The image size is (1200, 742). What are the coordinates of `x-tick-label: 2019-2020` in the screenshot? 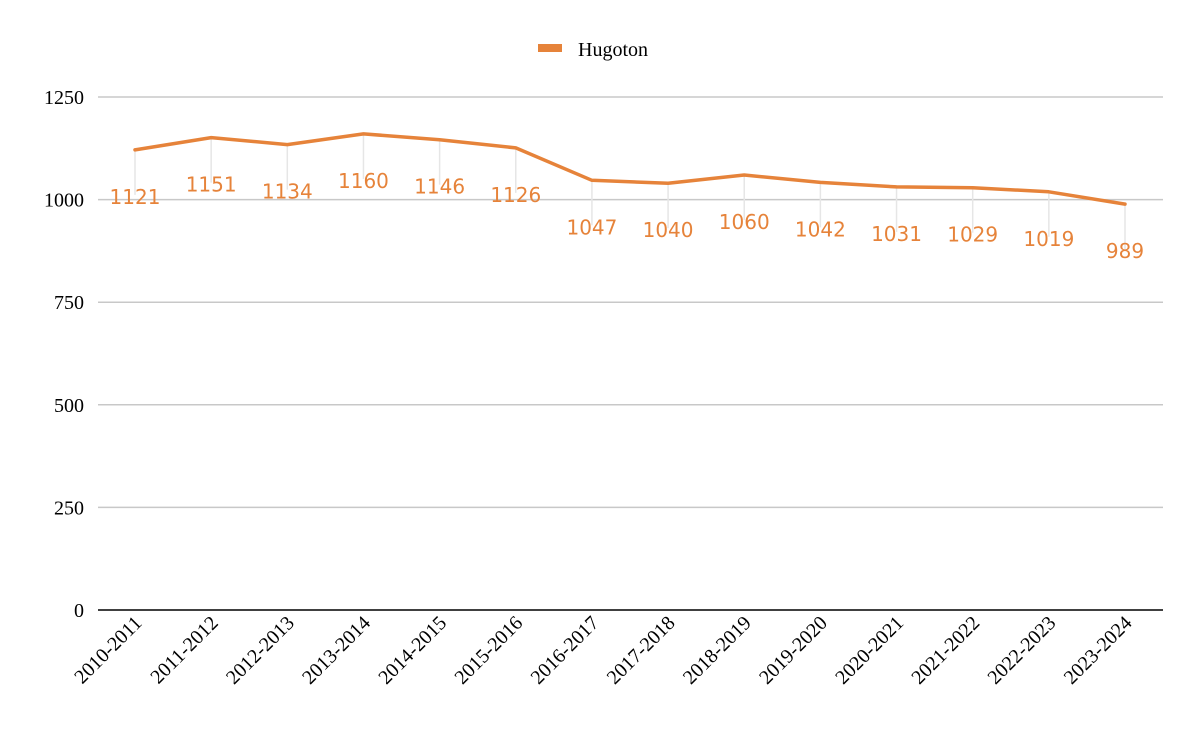 It's located at (793, 650).